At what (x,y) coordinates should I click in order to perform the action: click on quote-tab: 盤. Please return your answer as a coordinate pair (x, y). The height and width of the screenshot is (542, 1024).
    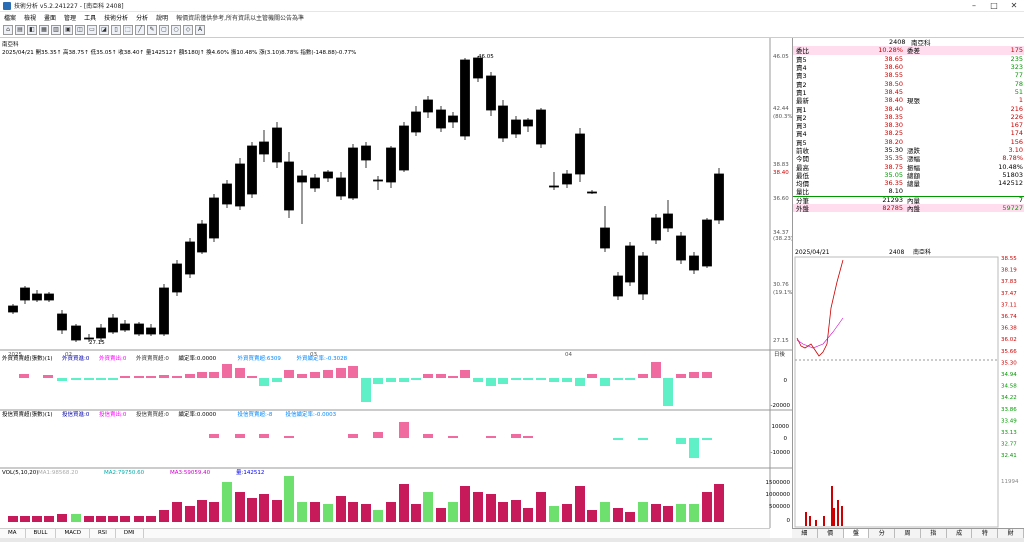
    Looking at the image, I should click on (856, 534).